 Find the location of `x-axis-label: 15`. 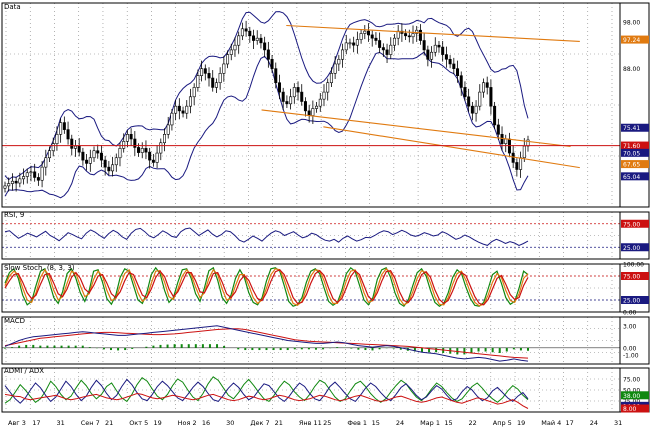

x-axis-label: 15 is located at coordinates (376, 423).